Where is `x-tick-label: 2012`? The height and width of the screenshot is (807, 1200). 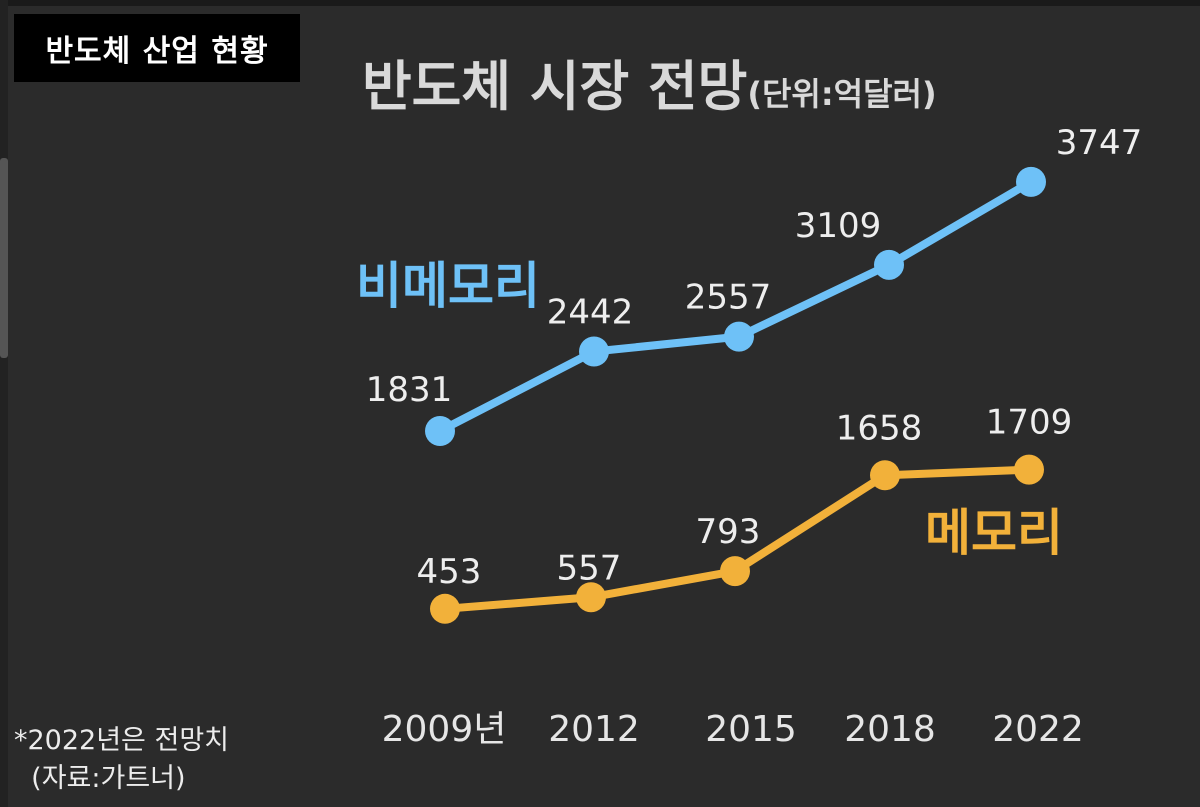
x-tick-label: 2012 is located at coordinates (594, 729).